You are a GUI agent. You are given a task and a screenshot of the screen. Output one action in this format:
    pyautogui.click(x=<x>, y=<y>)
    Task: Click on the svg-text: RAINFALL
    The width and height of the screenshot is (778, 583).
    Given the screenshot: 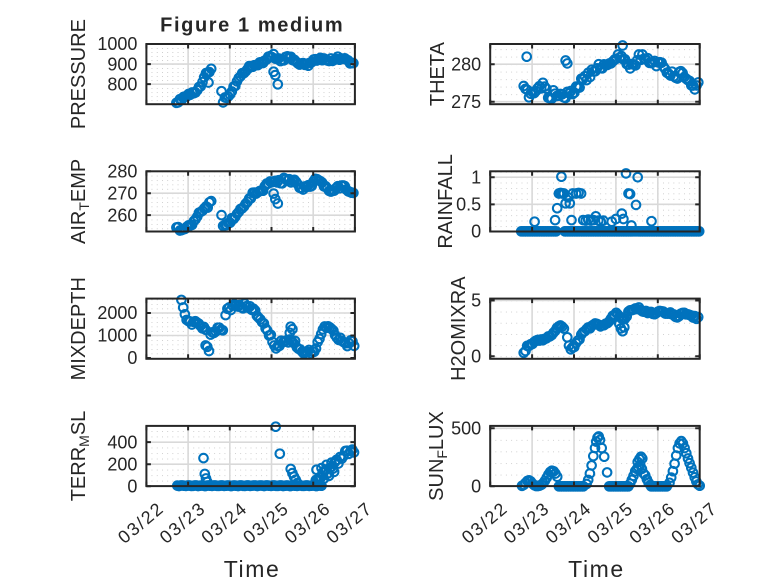 What is the action you would take?
    pyautogui.click(x=446, y=201)
    